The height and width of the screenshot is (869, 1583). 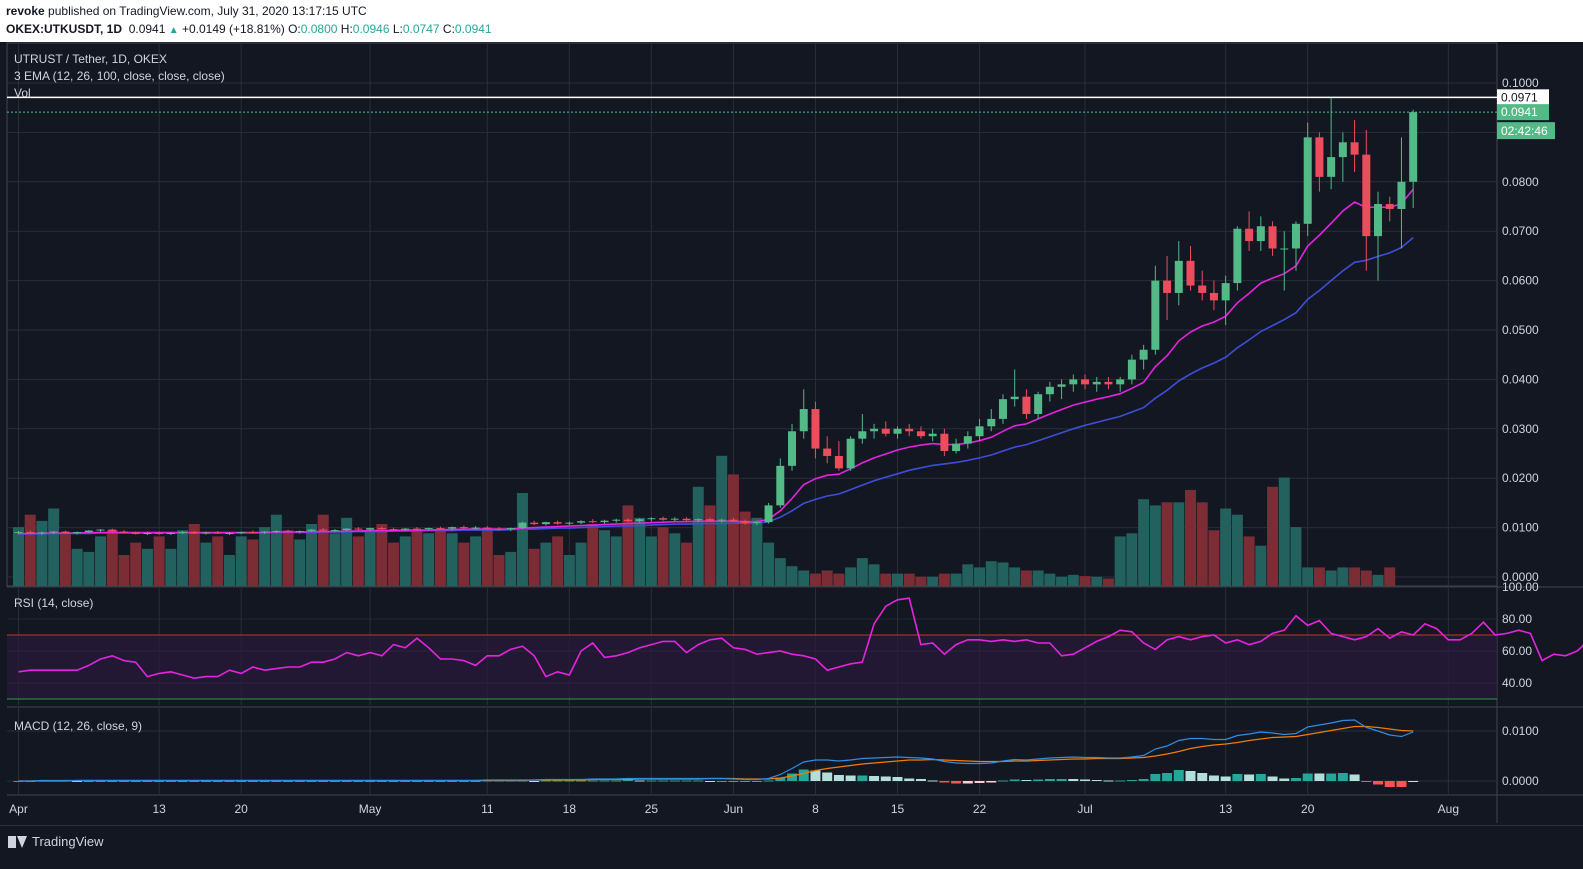 I want to click on last-price-tag-text: 0.0941, so click(x=1519, y=112).